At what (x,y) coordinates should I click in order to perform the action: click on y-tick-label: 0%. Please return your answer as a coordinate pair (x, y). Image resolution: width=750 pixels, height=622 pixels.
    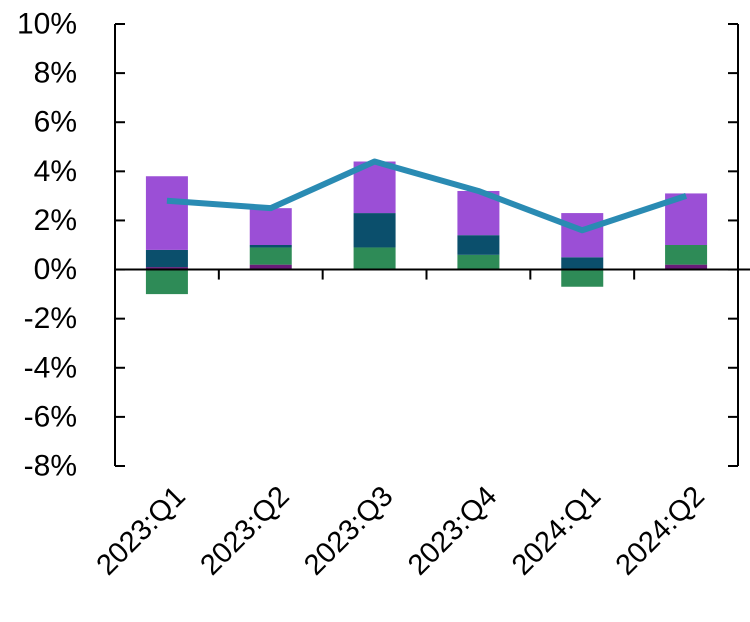
    Looking at the image, I should click on (55, 269).